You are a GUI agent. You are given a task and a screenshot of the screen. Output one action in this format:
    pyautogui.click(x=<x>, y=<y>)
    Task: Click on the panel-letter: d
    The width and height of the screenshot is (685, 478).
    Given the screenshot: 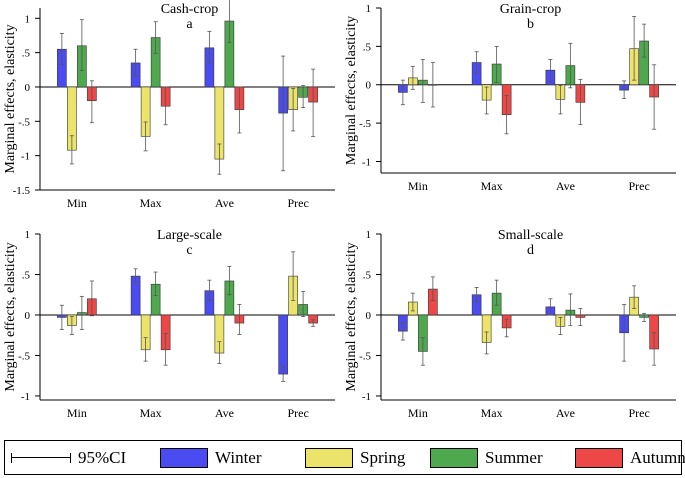 What is the action you would take?
    pyautogui.click(x=530, y=250)
    